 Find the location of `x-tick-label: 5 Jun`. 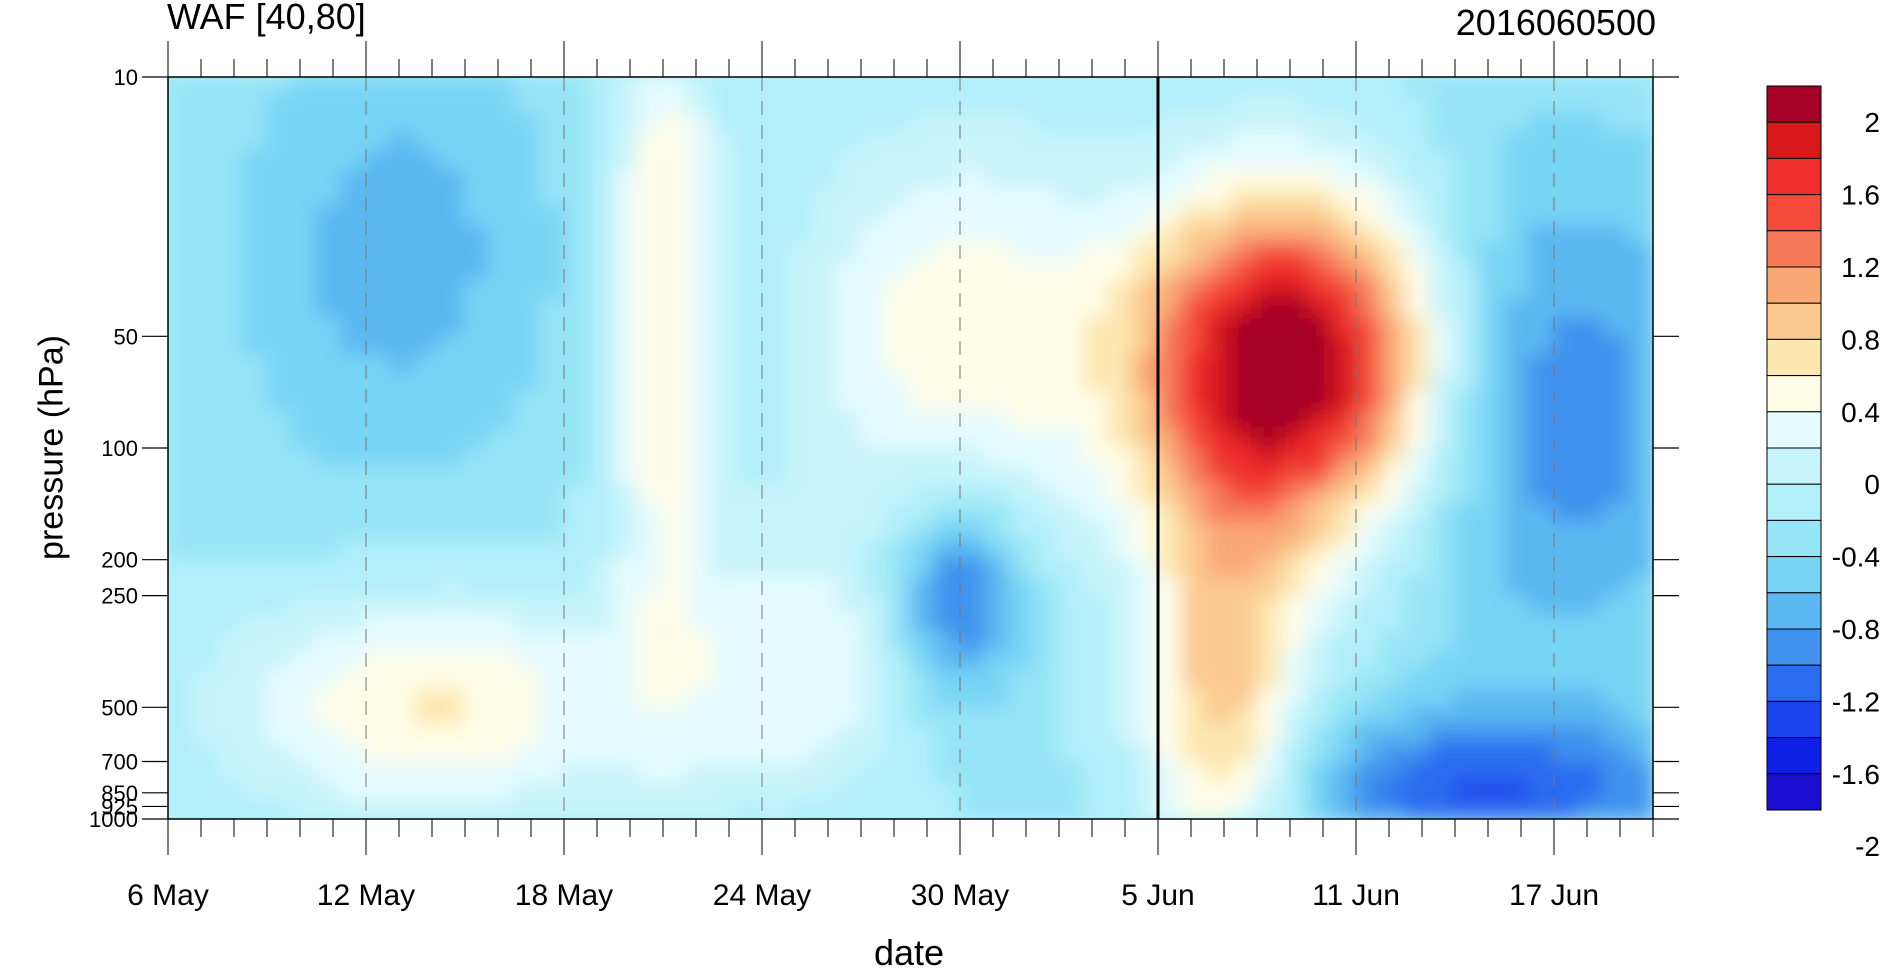

x-tick-label: 5 Jun is located at coordinates (1157, 895).